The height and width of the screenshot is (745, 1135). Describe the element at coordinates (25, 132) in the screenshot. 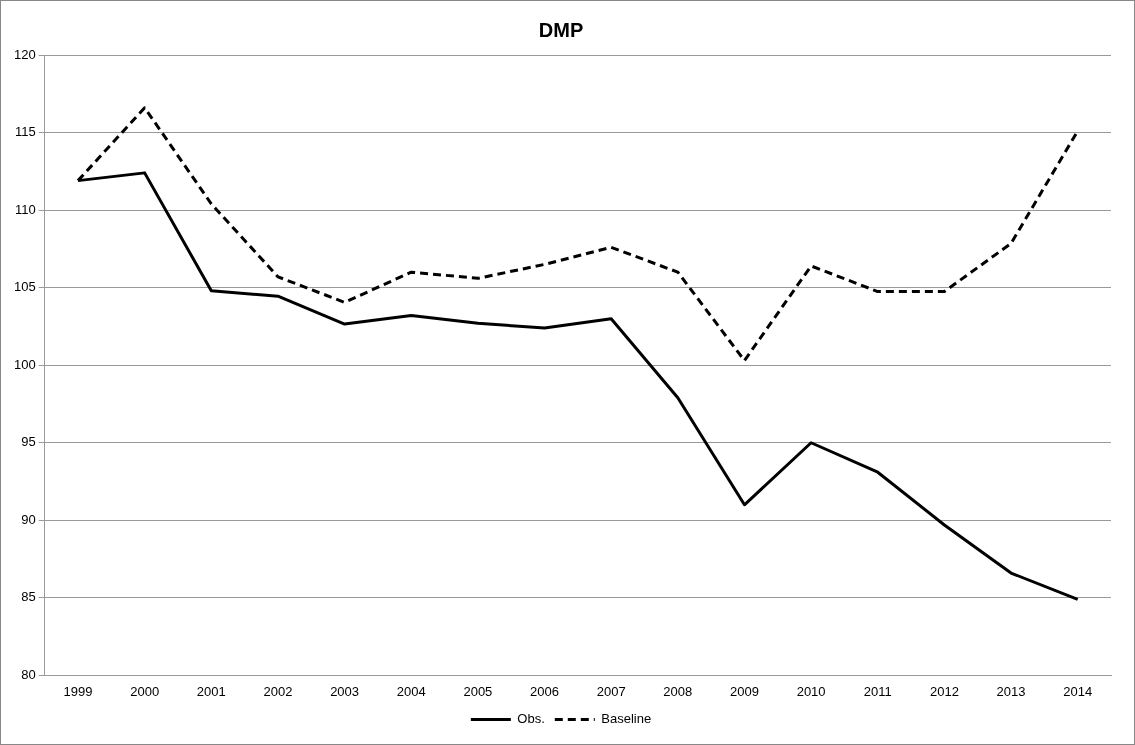

I see `y-tick-label: 115` at that location.